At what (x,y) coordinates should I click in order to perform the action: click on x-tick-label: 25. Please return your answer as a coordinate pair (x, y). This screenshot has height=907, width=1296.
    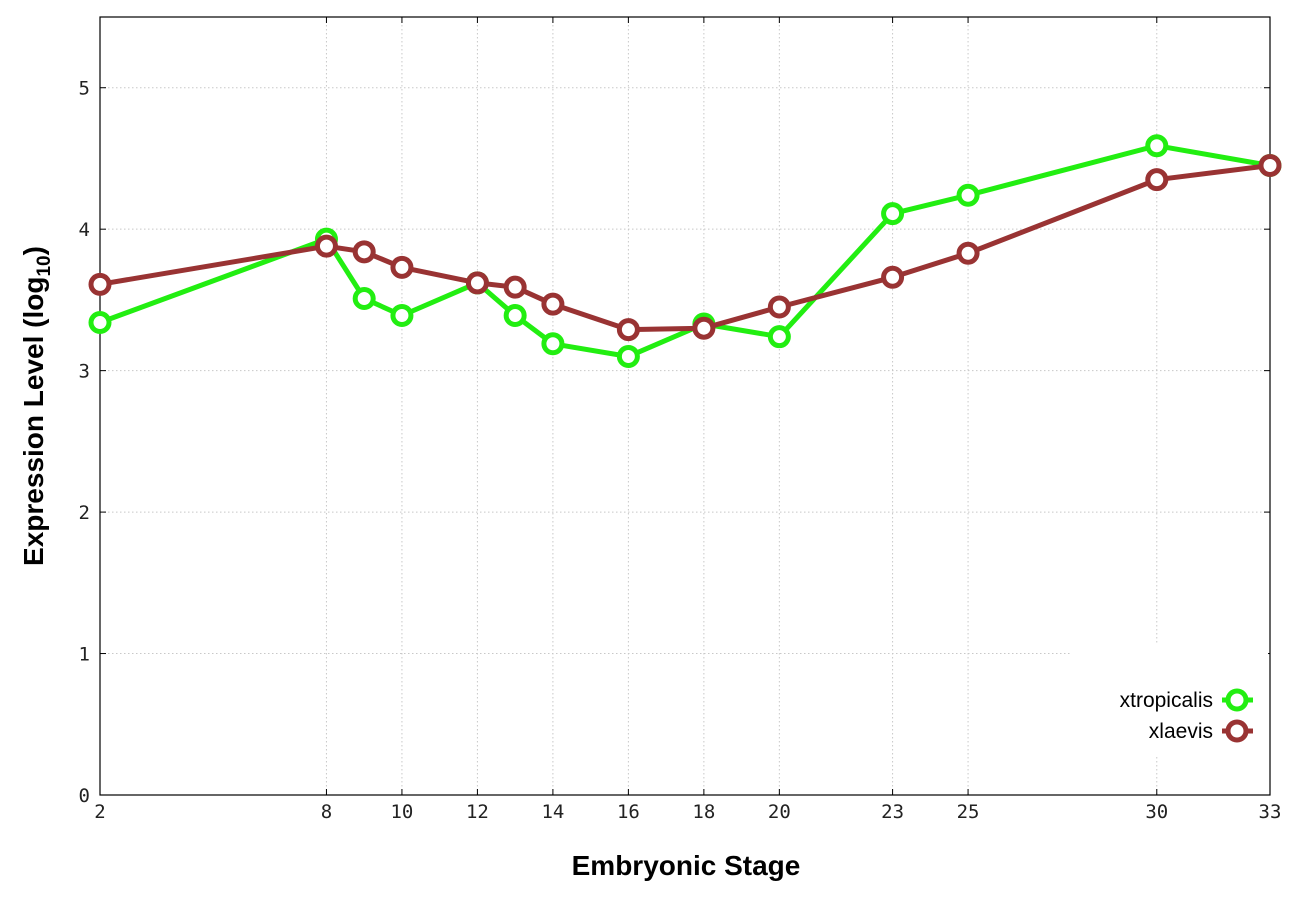
    Looking at the image, I should click on (968, 812).